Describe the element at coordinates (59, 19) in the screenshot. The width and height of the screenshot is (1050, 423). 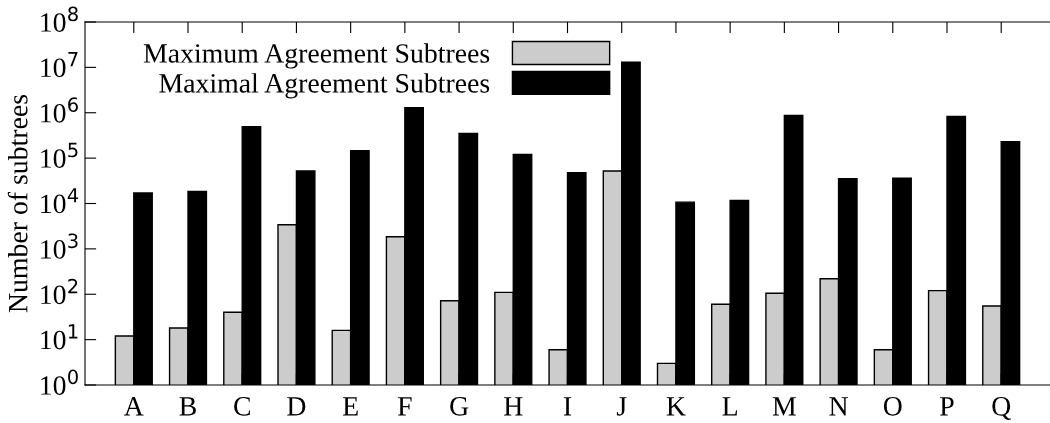
I see `y-tick-label: 10$^{8}$` at that location.